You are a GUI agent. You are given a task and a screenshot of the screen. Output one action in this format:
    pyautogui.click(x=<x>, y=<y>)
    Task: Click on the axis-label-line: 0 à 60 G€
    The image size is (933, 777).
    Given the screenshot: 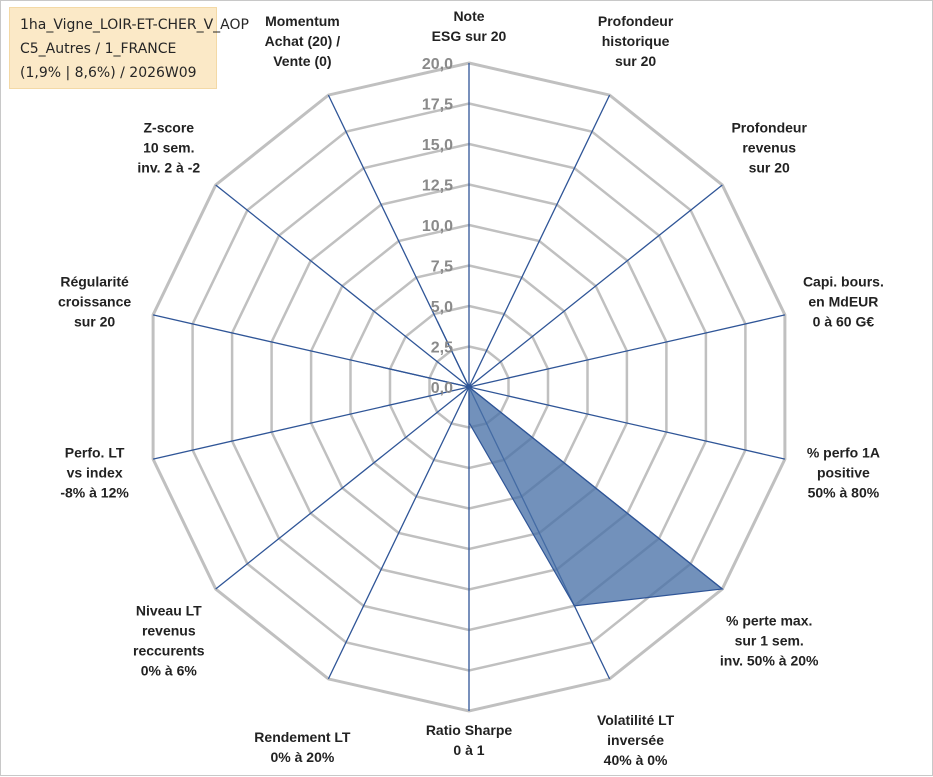 What is the action you would take?
    pyautogui.click(x=844, y=322)
    